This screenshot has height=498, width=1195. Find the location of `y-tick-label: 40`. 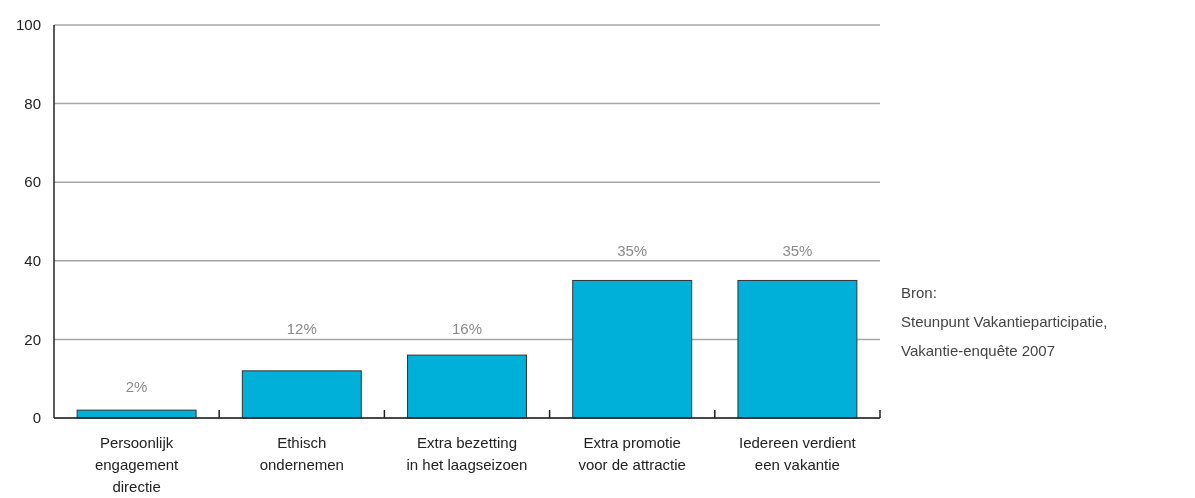

y-tick-label: 40 is located at coordinates (32, 261).